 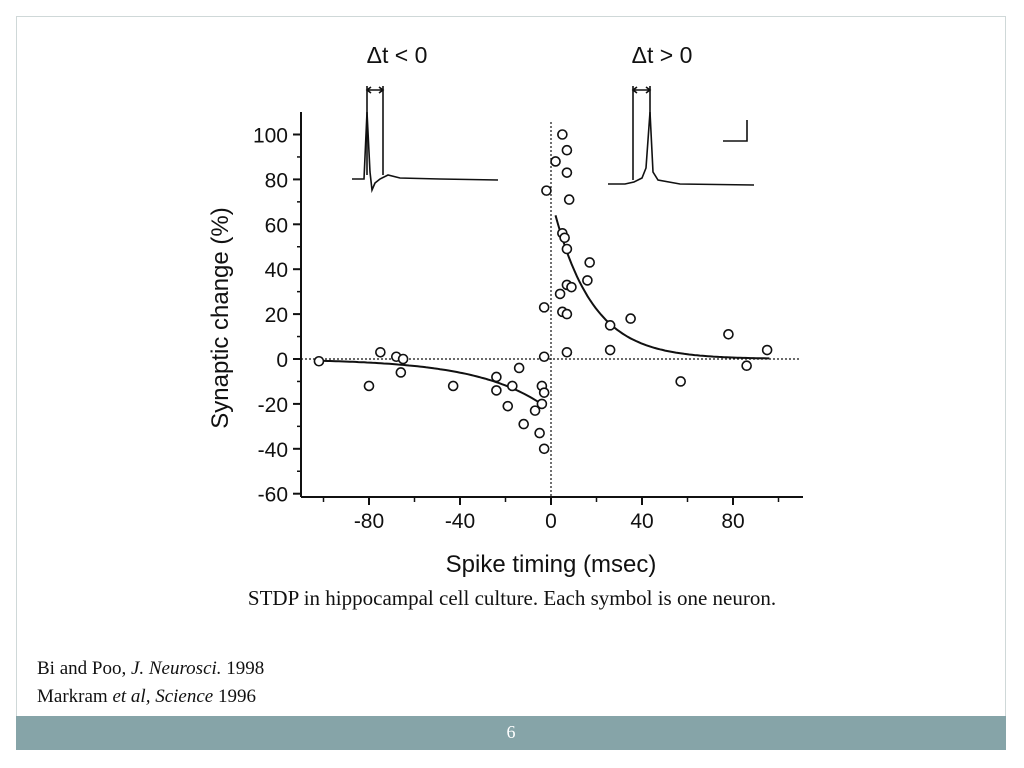 What do you see at coordinates (425, 140) in the screenshot?
I see `inset-trace-negative` at bounding box center [425, 140].